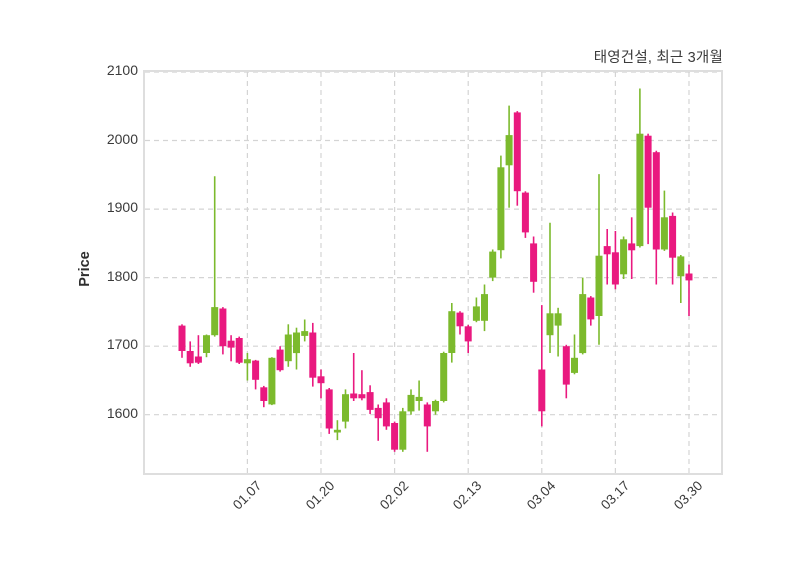 This screenshot has height=575, width=800. Describe the element at coordinates (541, 495) in the screenshot. I see `x-tick-label: 03.04` at that location.